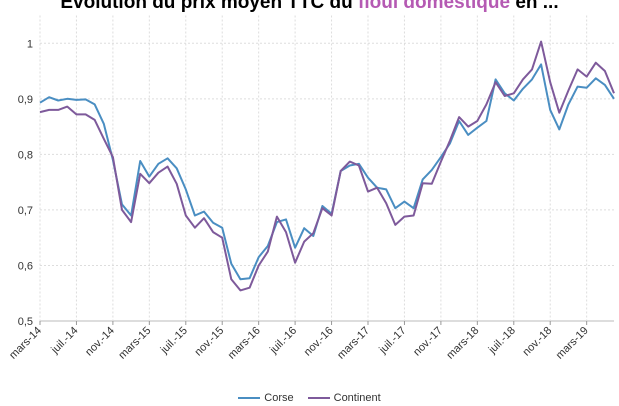 The width and height of the screenshot is (619, 406). Describe the element at coordinates (25, 100) in the screenshot. I see `y-tick-label: 0,9` at that location.